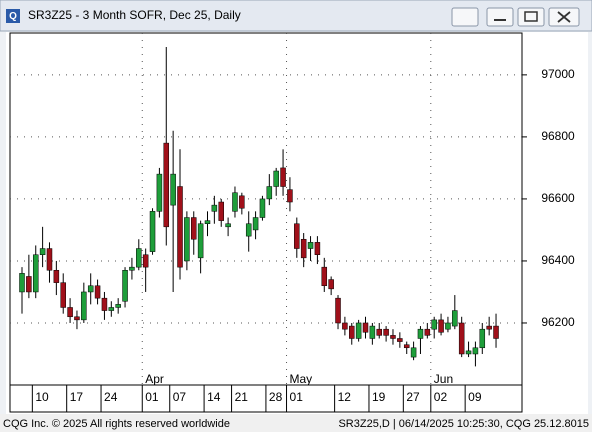  I want to click on month-label: May, so click(301, 379).